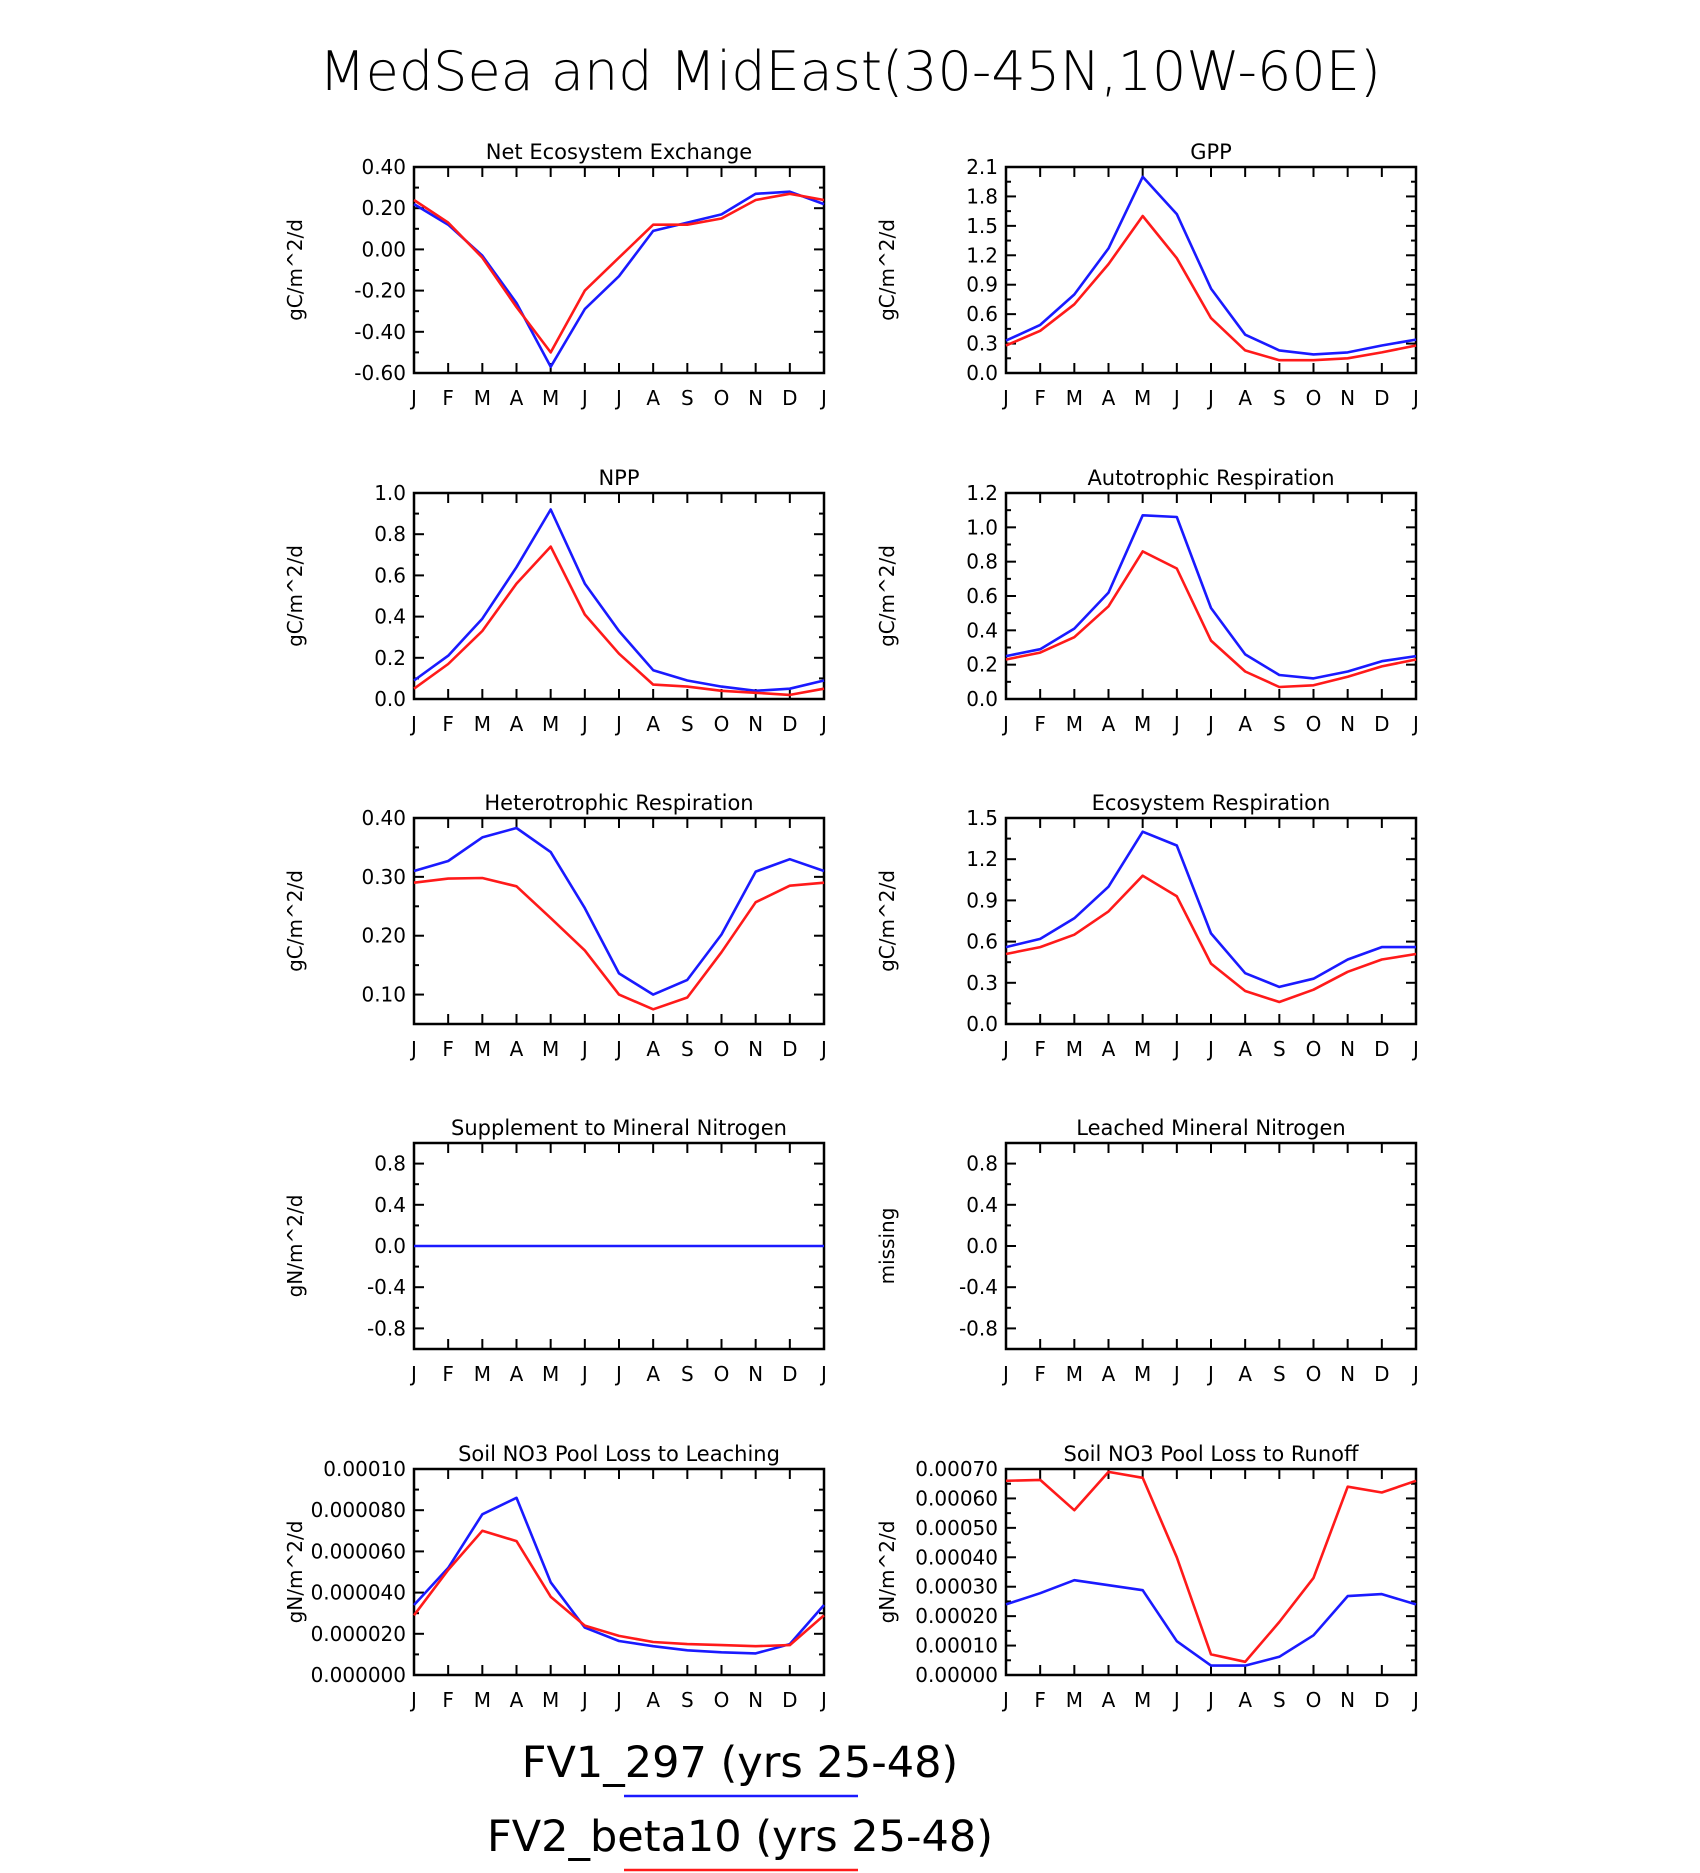 The image size is (1700, 1873). Describe the element at coordinates (413, 398) in the screenshot. I see `panel-0-xtick-label: J` at that location.